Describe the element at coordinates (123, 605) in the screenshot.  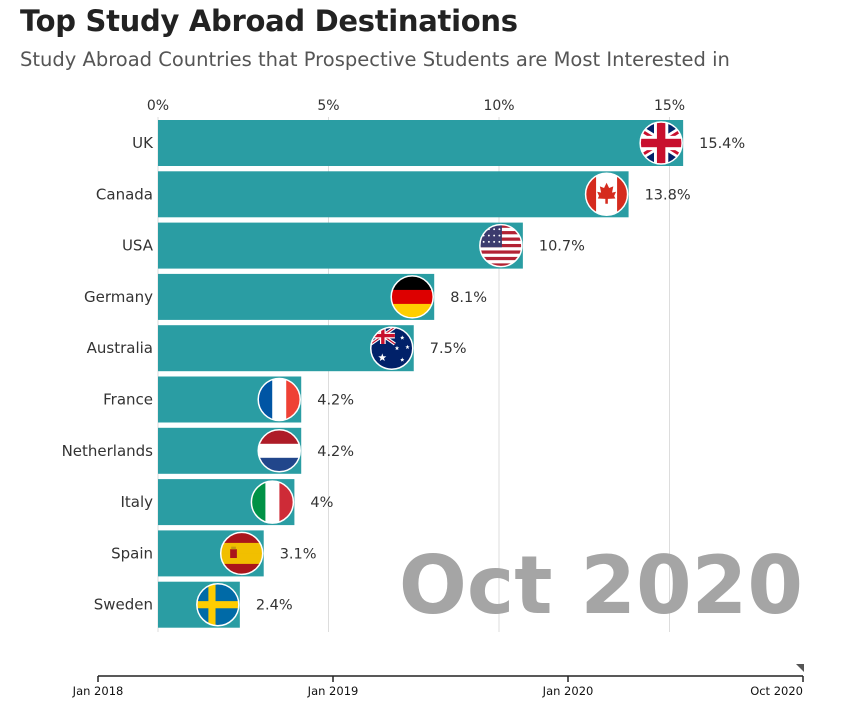
I see `category-label: Sweden` at that location.